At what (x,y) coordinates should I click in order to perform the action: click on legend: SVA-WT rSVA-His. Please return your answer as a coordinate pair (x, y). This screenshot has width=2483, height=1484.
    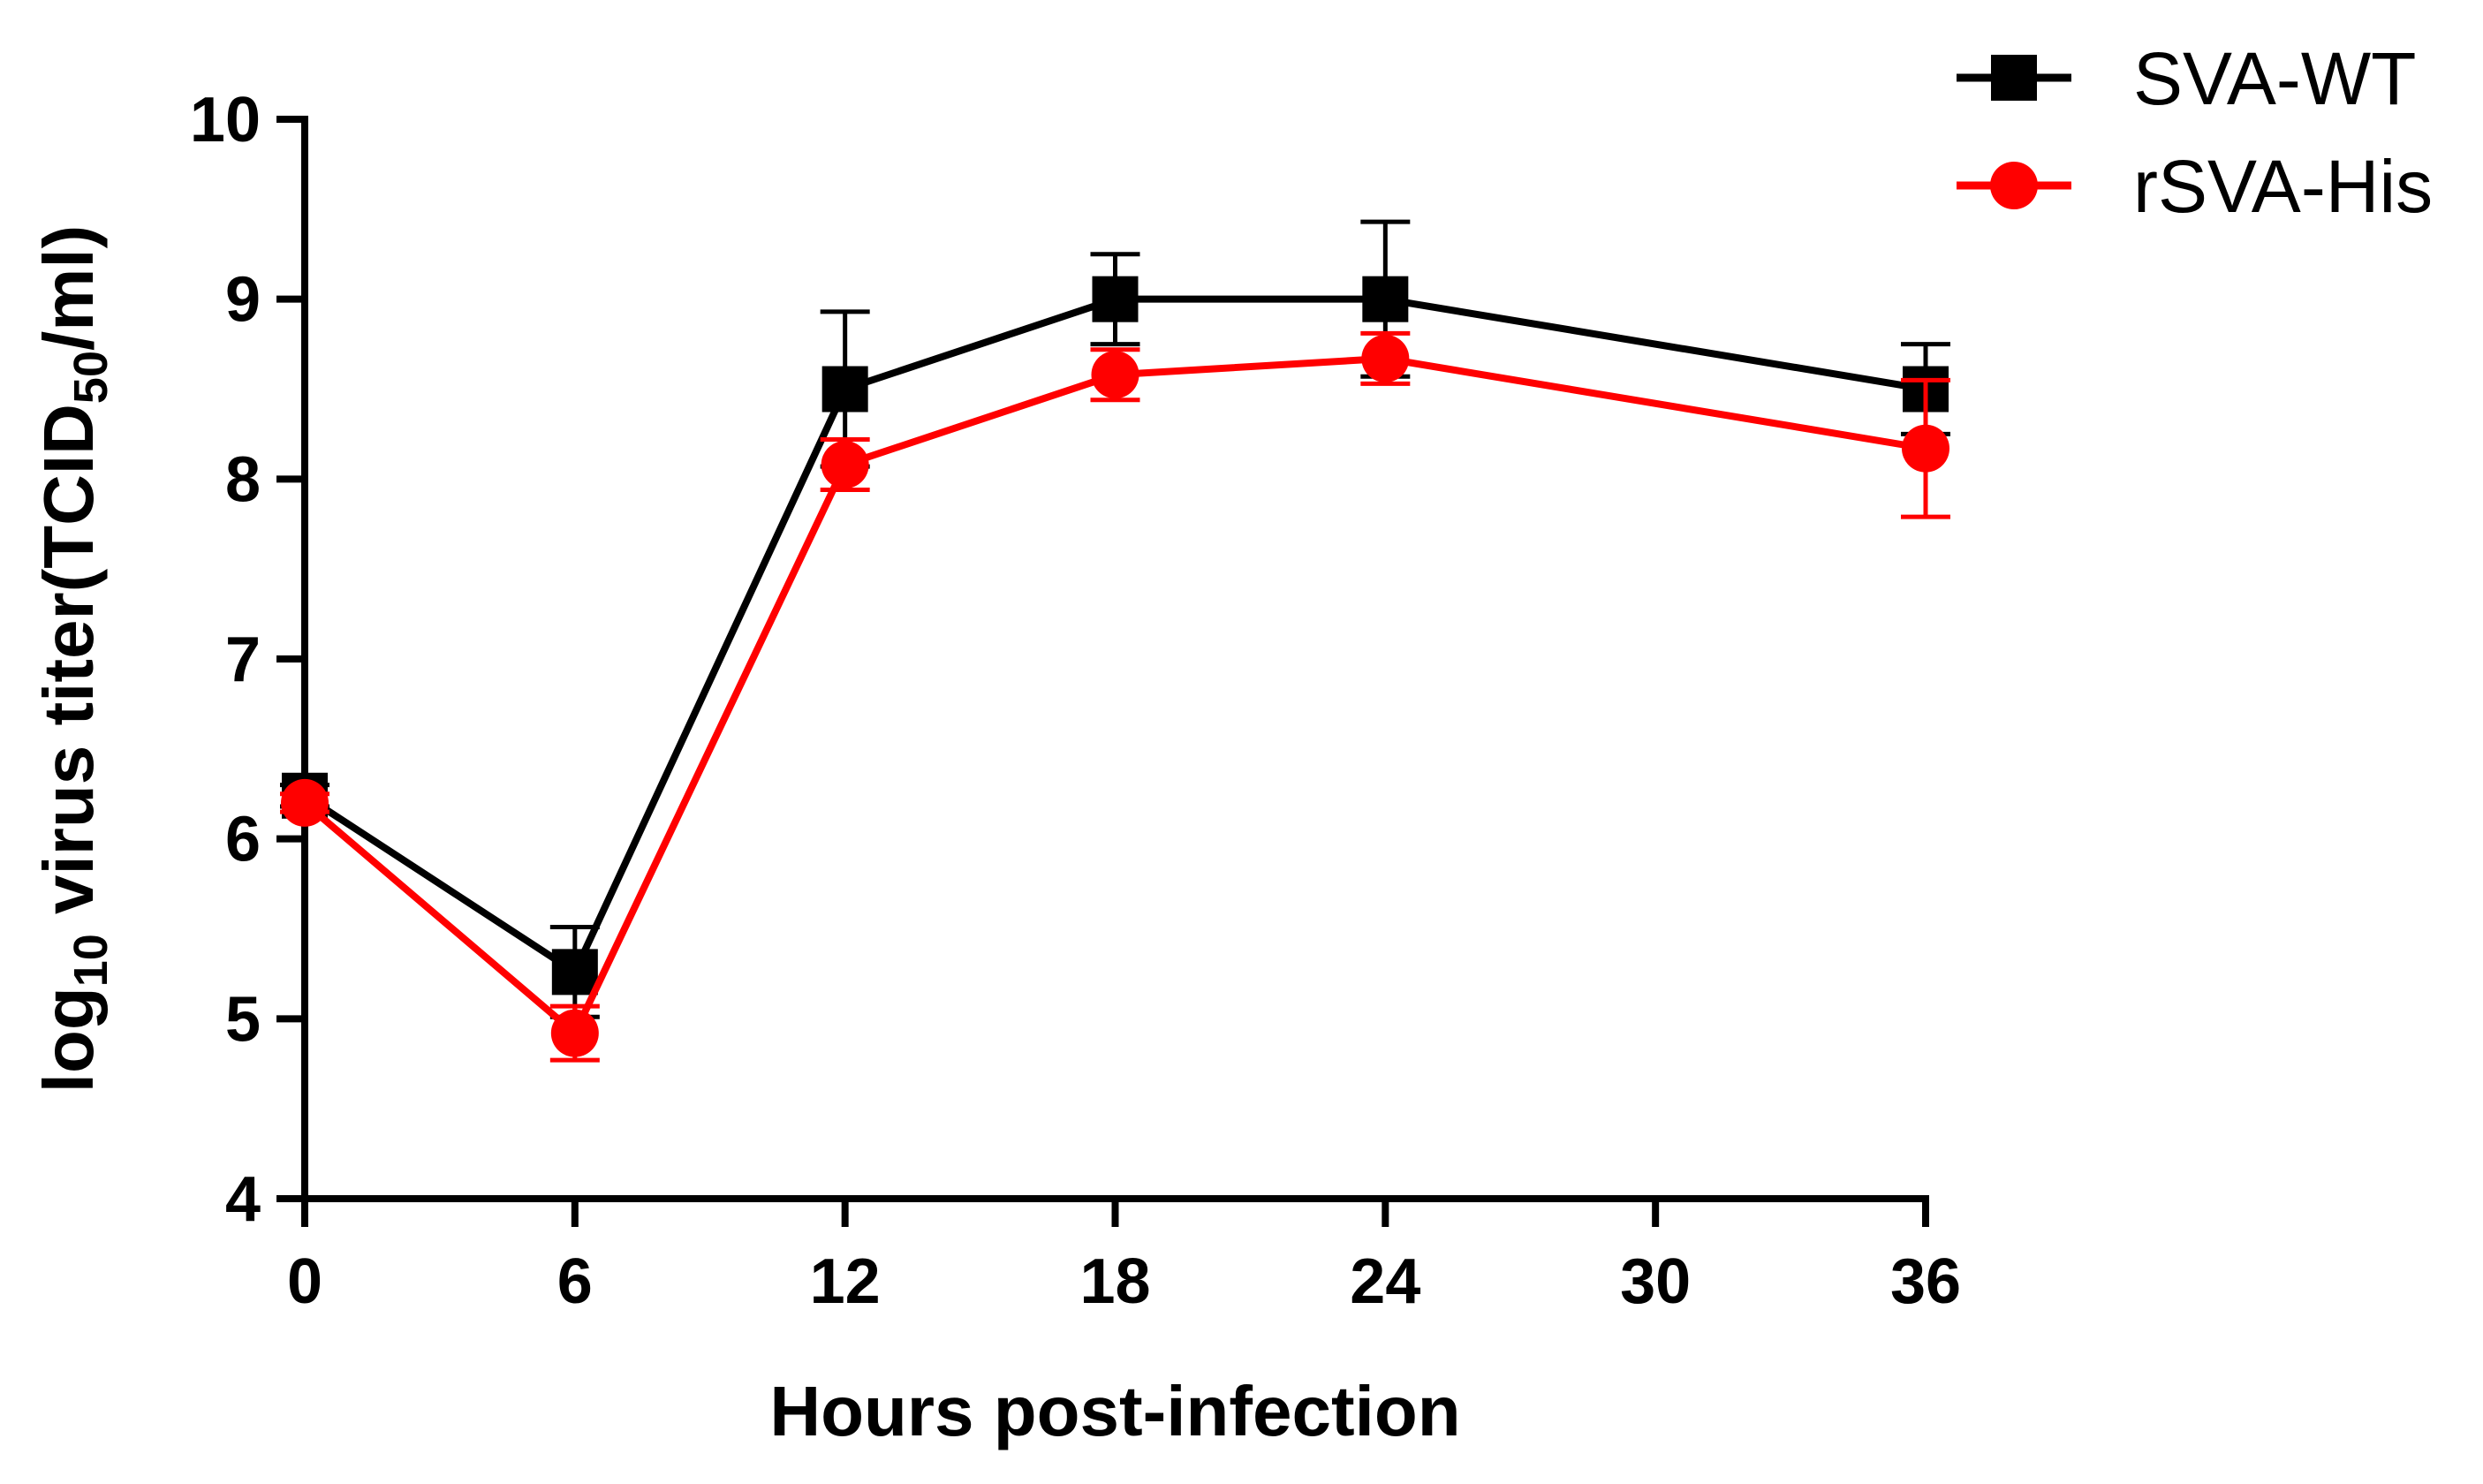
    Looking at the image, I should click on (2195, 132).